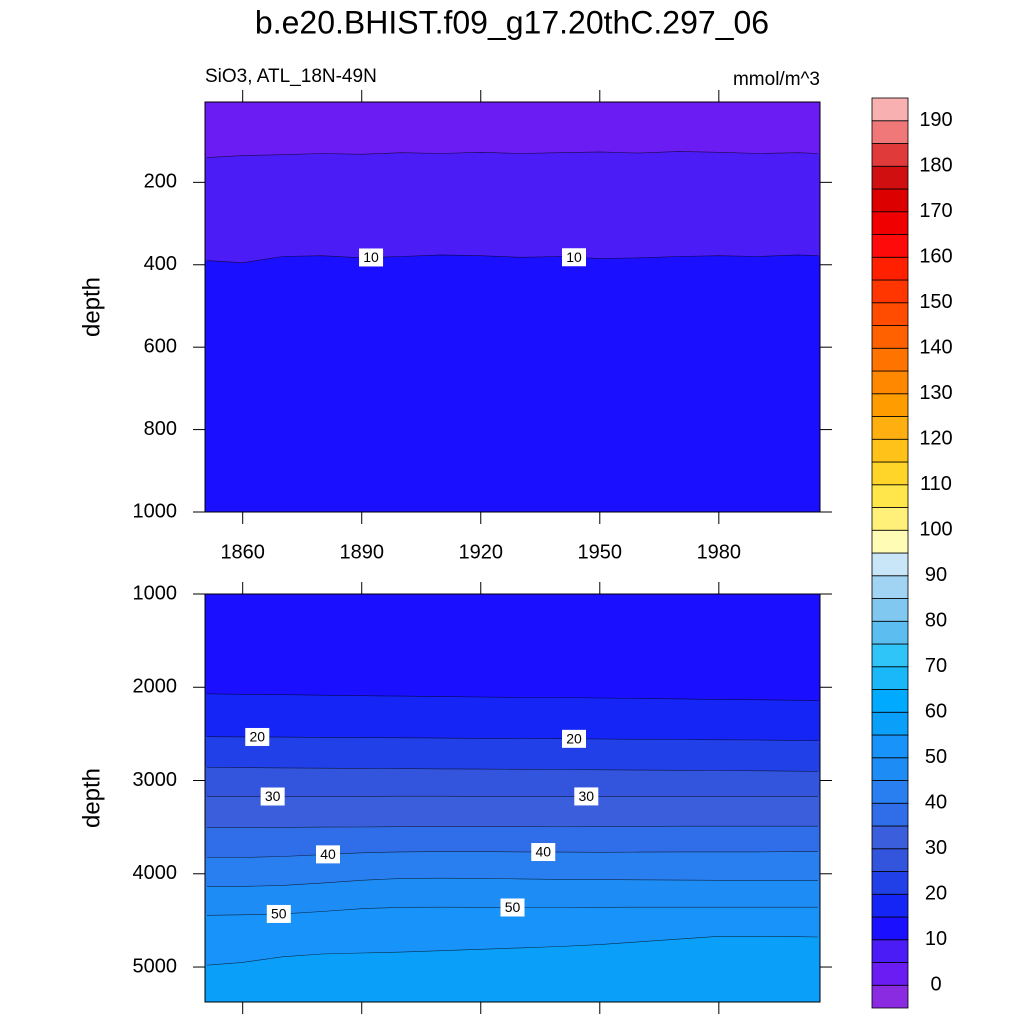 The image size is (1024, 1024). Describe the element at coordinates (935, 439) in the screenshot. I see `colorbar-tick-label: 120` at that location.